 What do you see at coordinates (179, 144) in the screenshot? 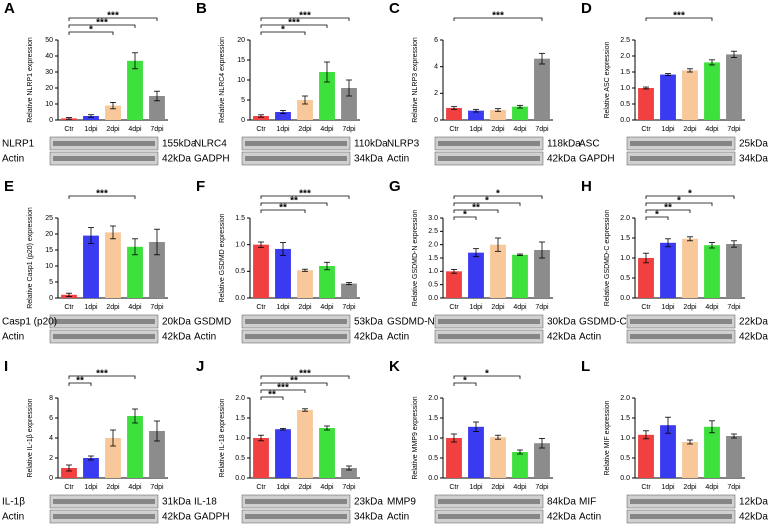
I see `blot-size: 155kDa` at bounding box center [179, 144].